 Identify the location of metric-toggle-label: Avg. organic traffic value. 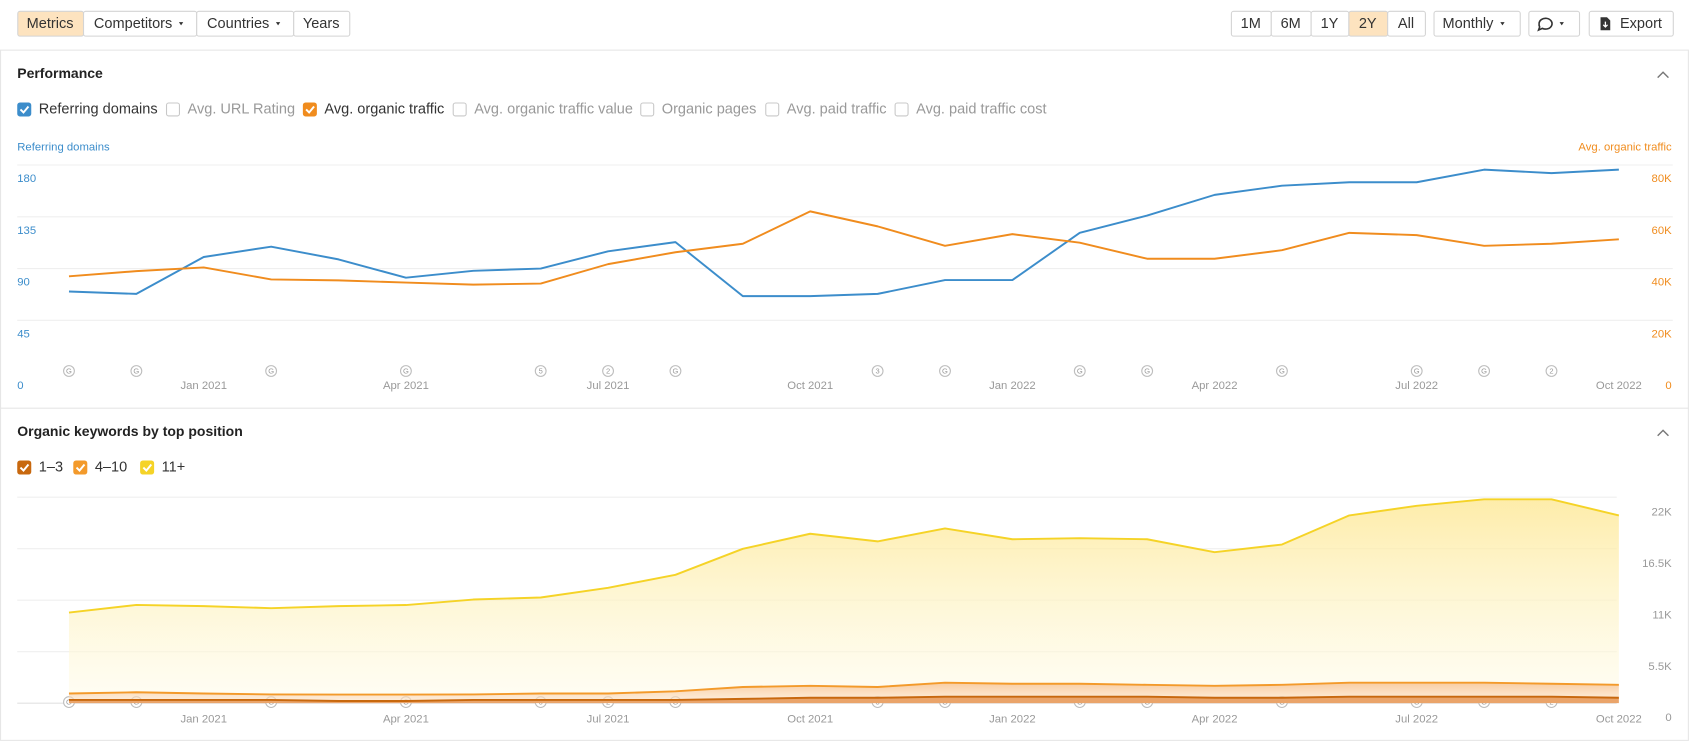
(553, 109).